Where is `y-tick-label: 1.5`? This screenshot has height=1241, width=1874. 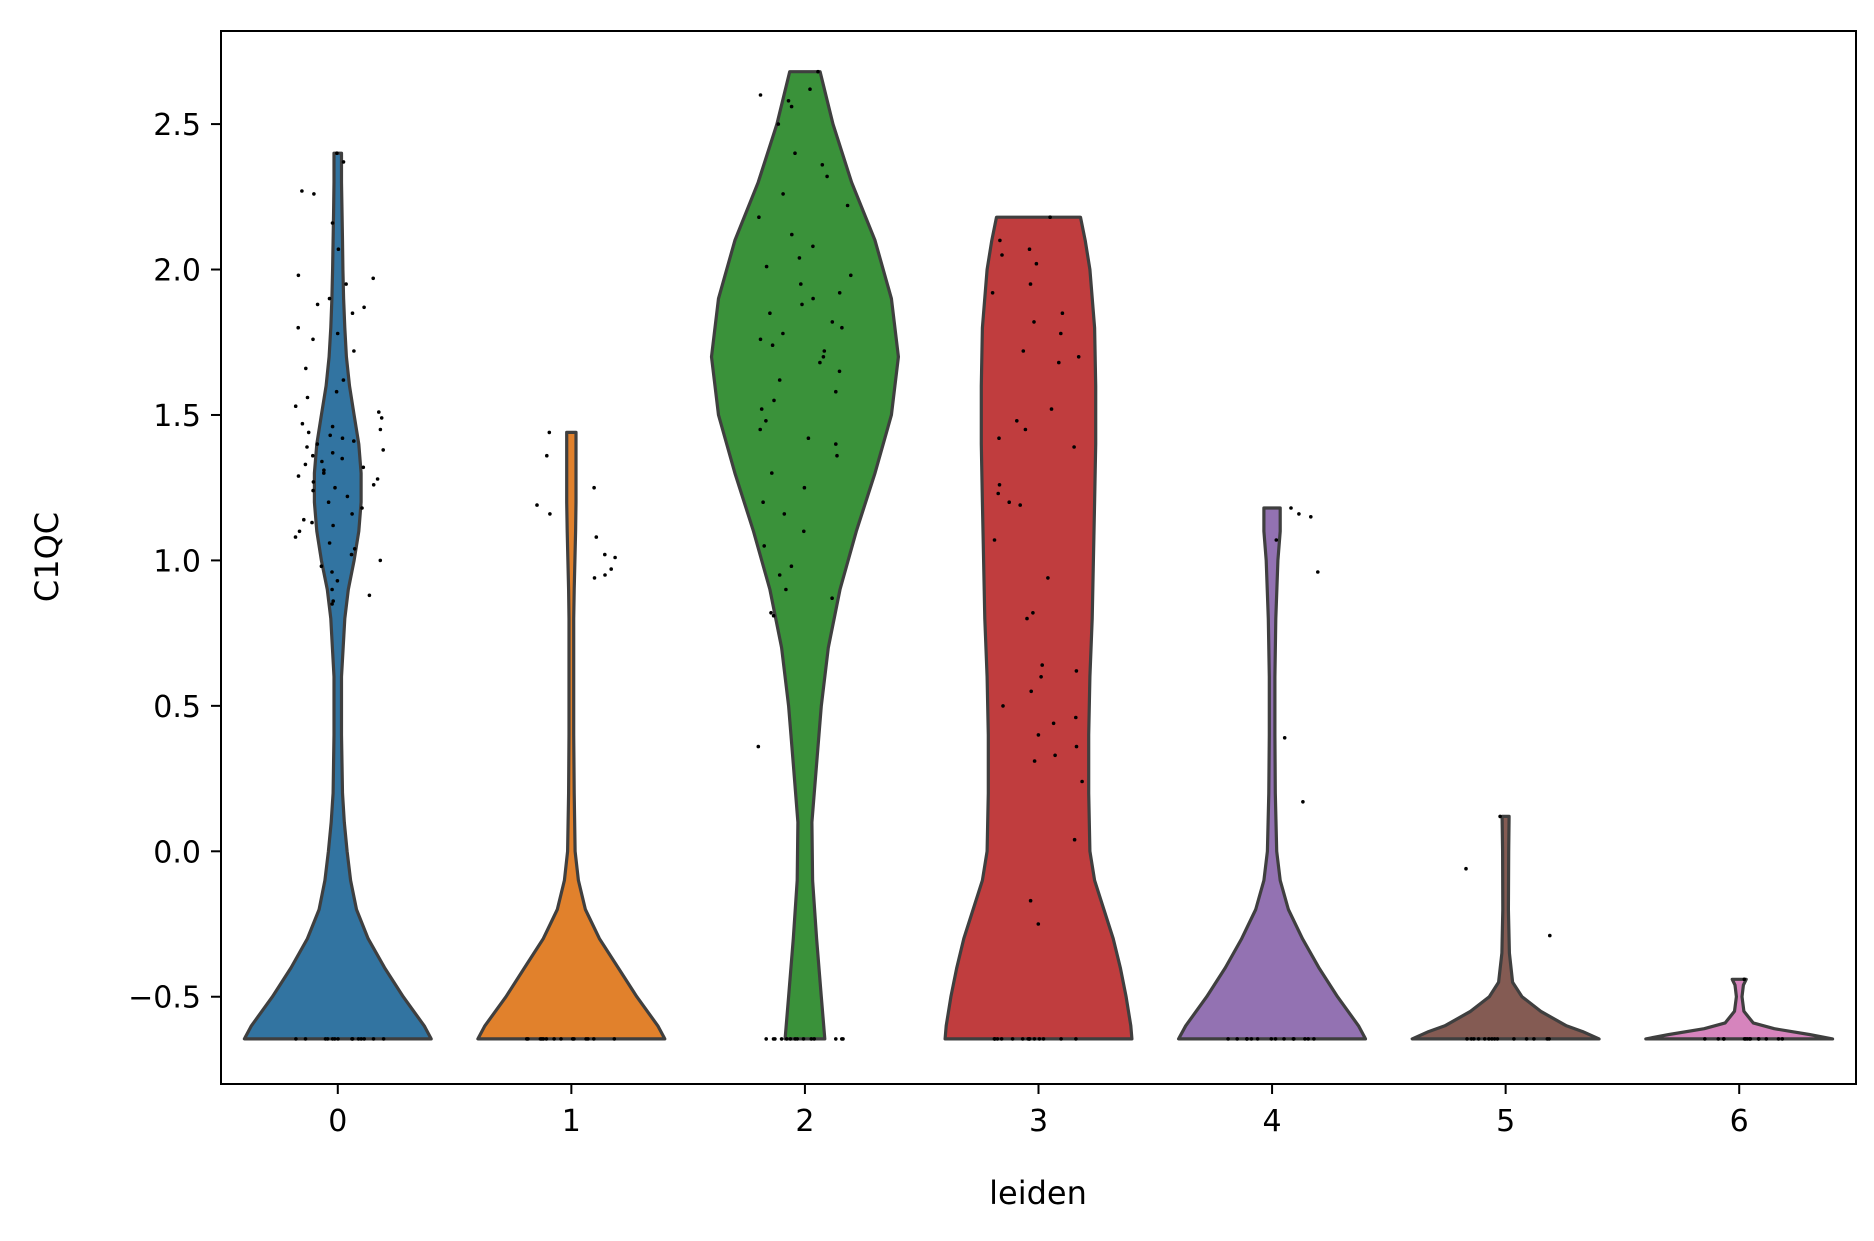
y-tick-label: 1.5 is located at coordinates (177, 416).